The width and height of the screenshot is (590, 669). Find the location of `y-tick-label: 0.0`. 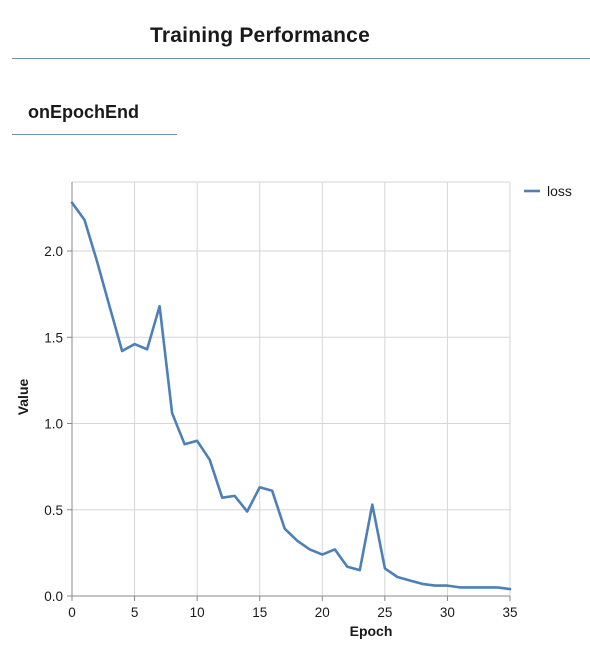

y-tick-label: 0.0 is located at coordinates (53, 596).